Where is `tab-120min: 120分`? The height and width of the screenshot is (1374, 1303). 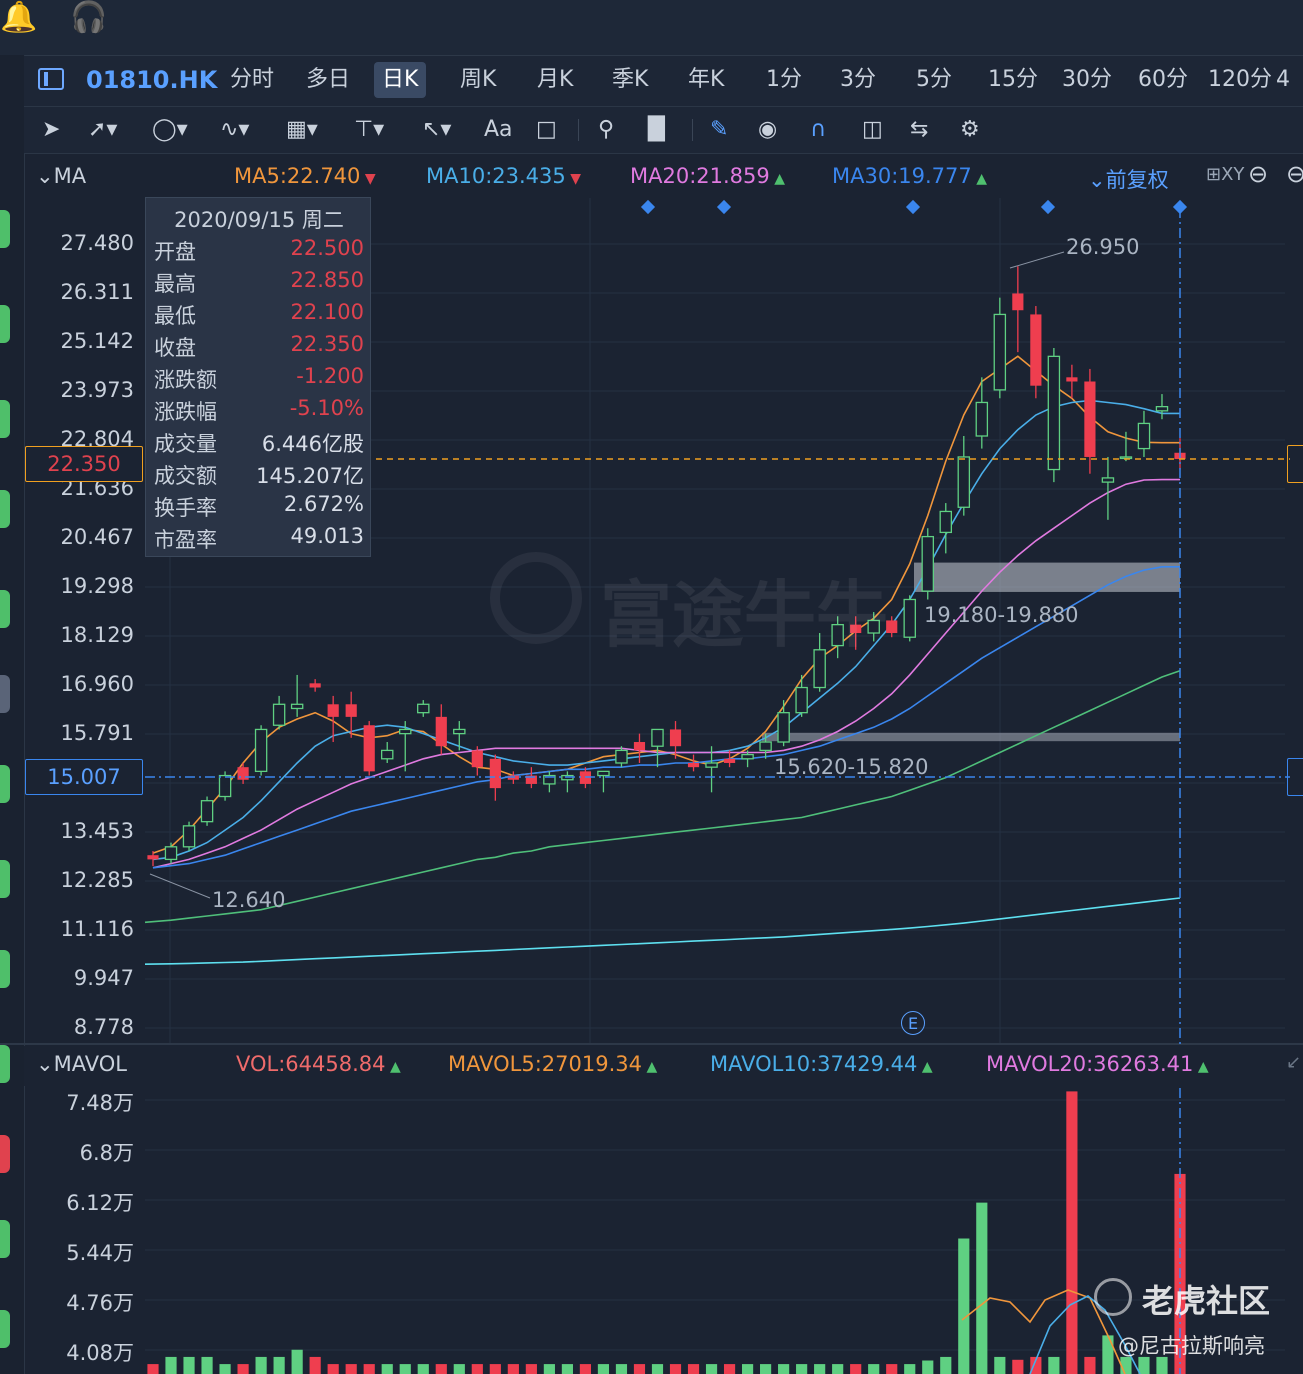 tab-120min: 120分 is located at coordinates (1240, 79).